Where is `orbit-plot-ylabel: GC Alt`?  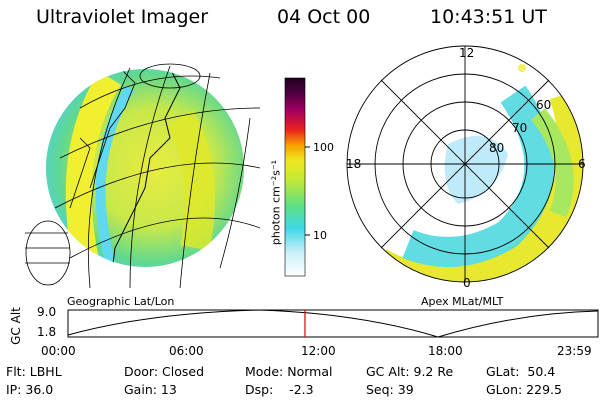
orbit-plot-ylabel: GC Alt is located at coordinates (16, 326).